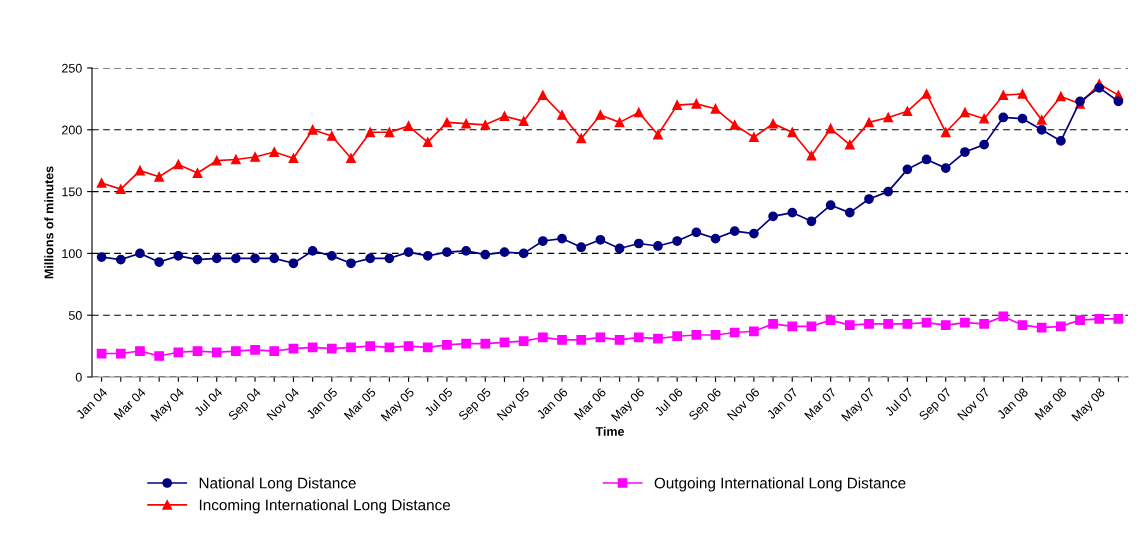 The image size is (1146, 537). Describe the element at coordinates (283, 404) in the screenshot. I see `x-tick-label: Nov 04` at that location.